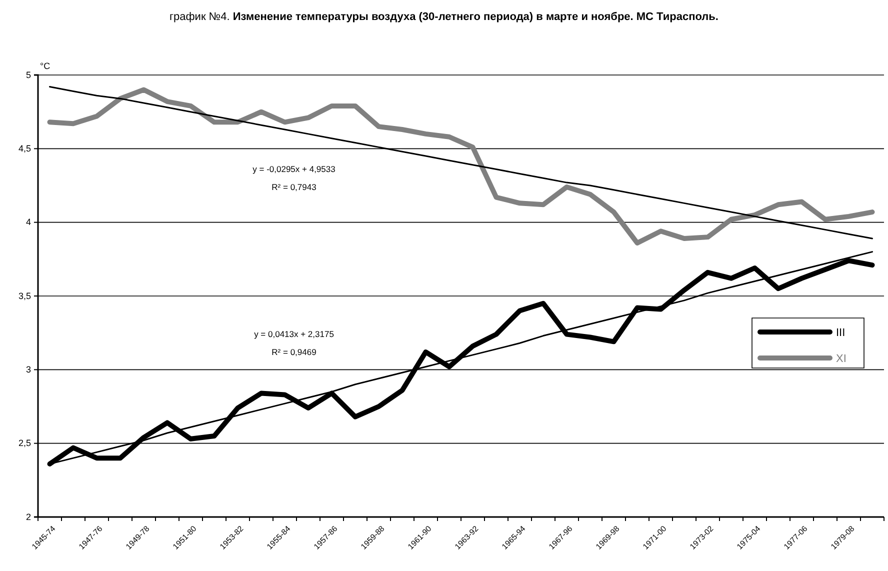 Image resolution: width=888 pixels, height=571 pixels. What do you see at coordinates (294, 187) in the screenshot?
I see `annotation: R² = 0,7943` at bounding box center [294, 187].